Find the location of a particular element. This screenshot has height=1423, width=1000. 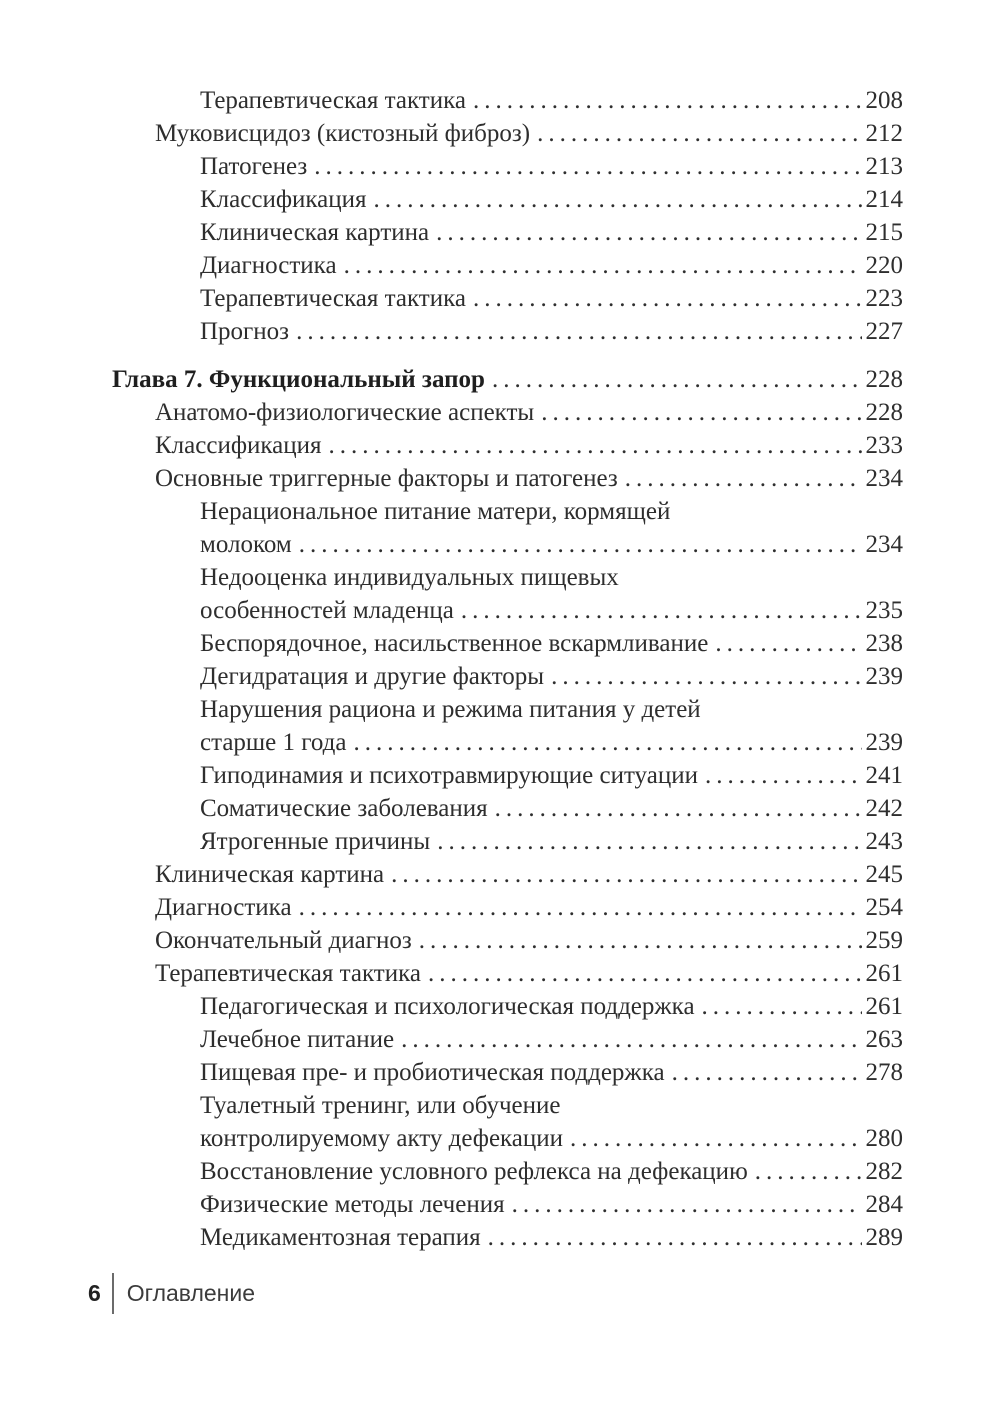

toc-entry: Классификация 214 is located at coordinates (507, 199).